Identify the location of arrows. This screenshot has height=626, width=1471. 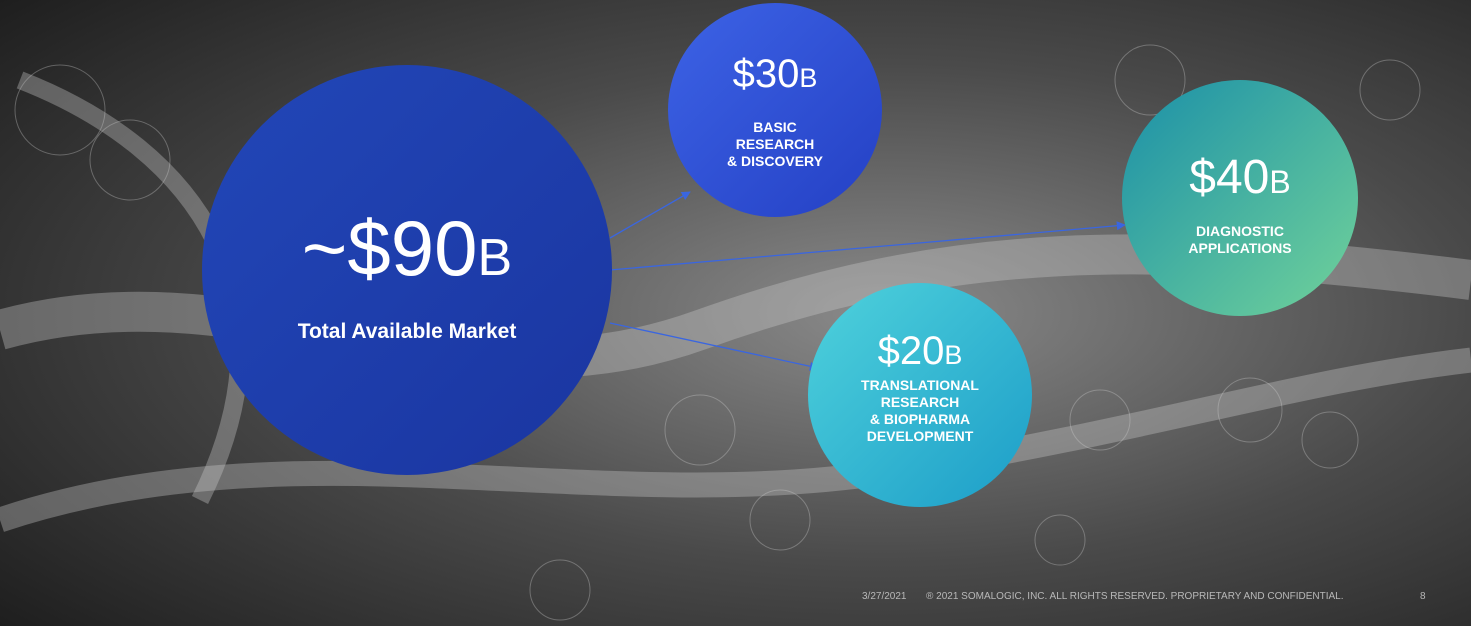
(867, 281).